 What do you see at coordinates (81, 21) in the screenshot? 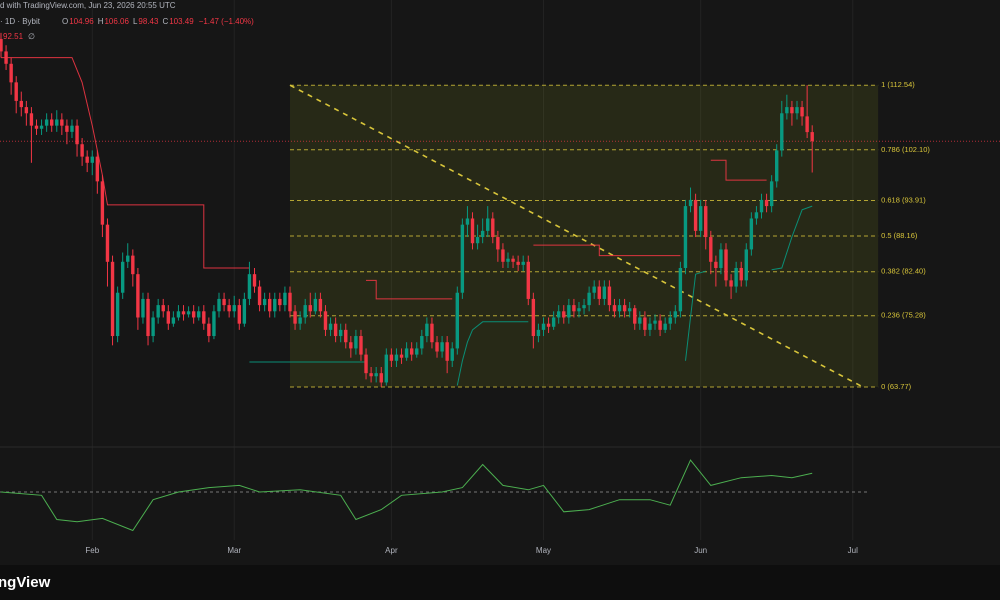
I see `legend-value: 104.96` at bounding box center [81, 21].